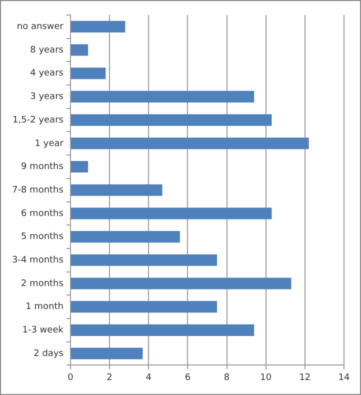 The height and width of the screenshot is (395, 361). Describe the element at coordinates (42, 237) in the screenshot. I see `y-tick-label: 5 months` at that location.